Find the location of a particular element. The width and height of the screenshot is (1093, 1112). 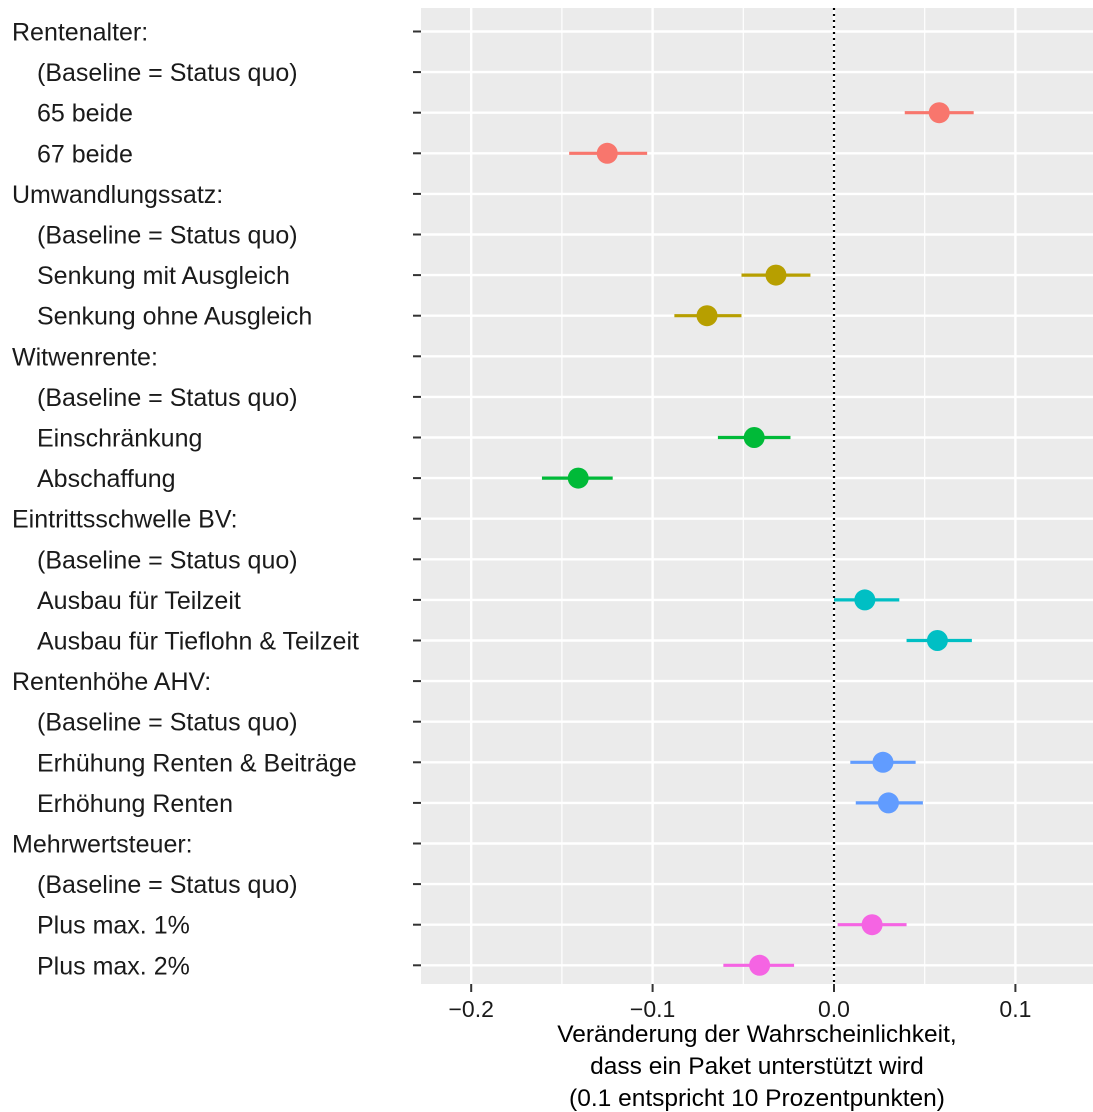

x-tick-label: 0.1 is located at coordinates (1015, 1009).